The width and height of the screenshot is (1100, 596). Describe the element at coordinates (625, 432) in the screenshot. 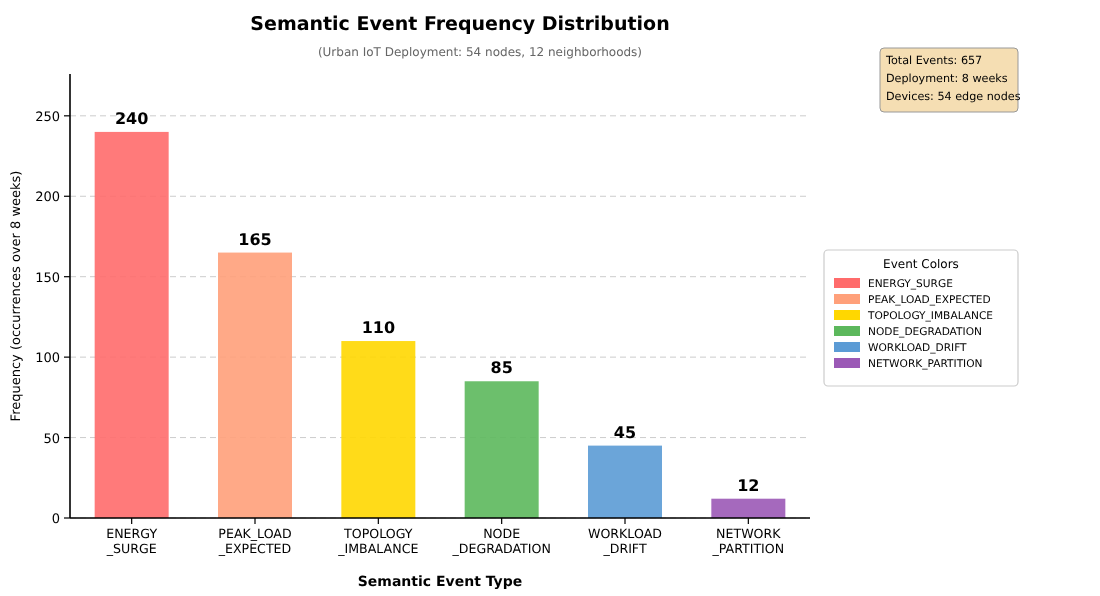

I see `data-label: 45` at that location.